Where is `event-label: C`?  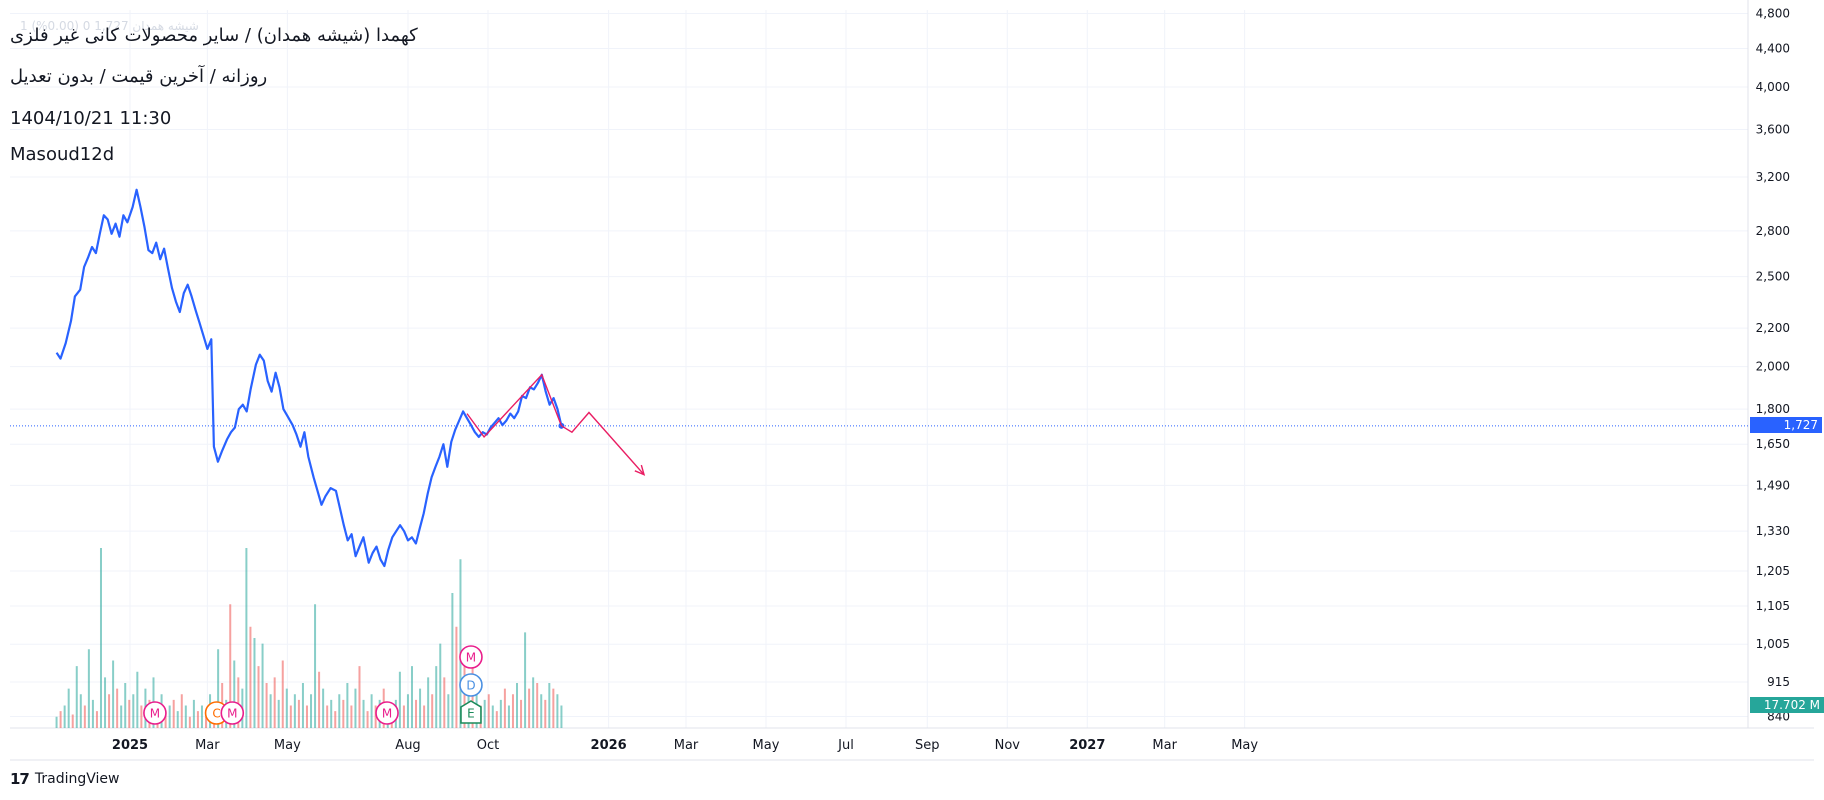
event-label: C is located at coordinates (216, 714).